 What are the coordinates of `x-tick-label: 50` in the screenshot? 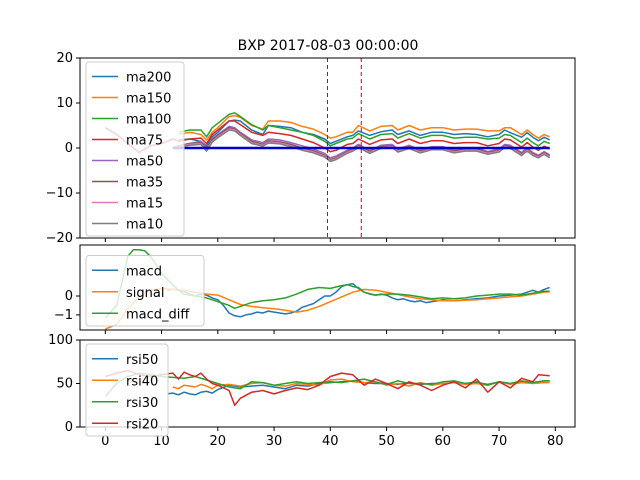 It's located at (386, 441).